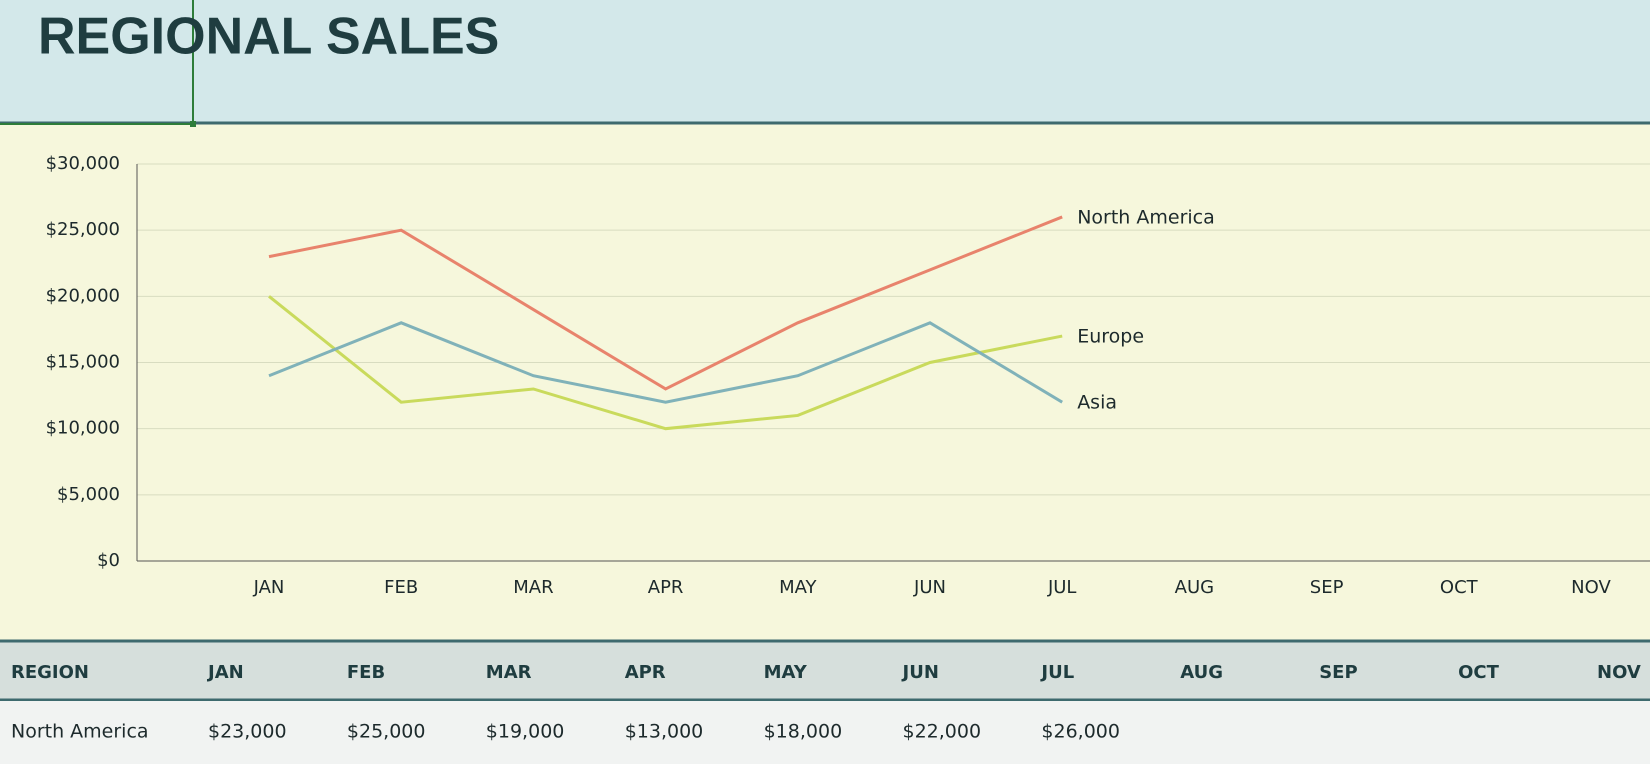 The width and height of the screenshot is (1650, 764). I want to click on table-cell: North America, so click(80, 732).